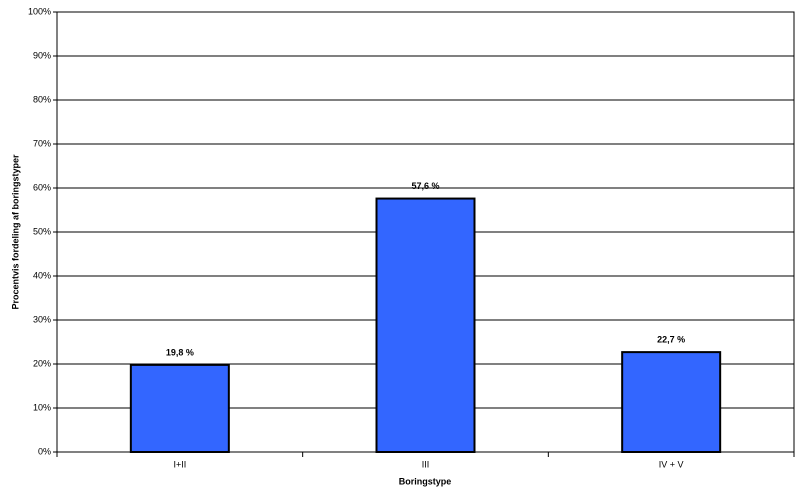  What do you see at coordinates (180, 352) in the screenshot?
I see `value-label: 19,8 %` at bounding box center [180, 352].